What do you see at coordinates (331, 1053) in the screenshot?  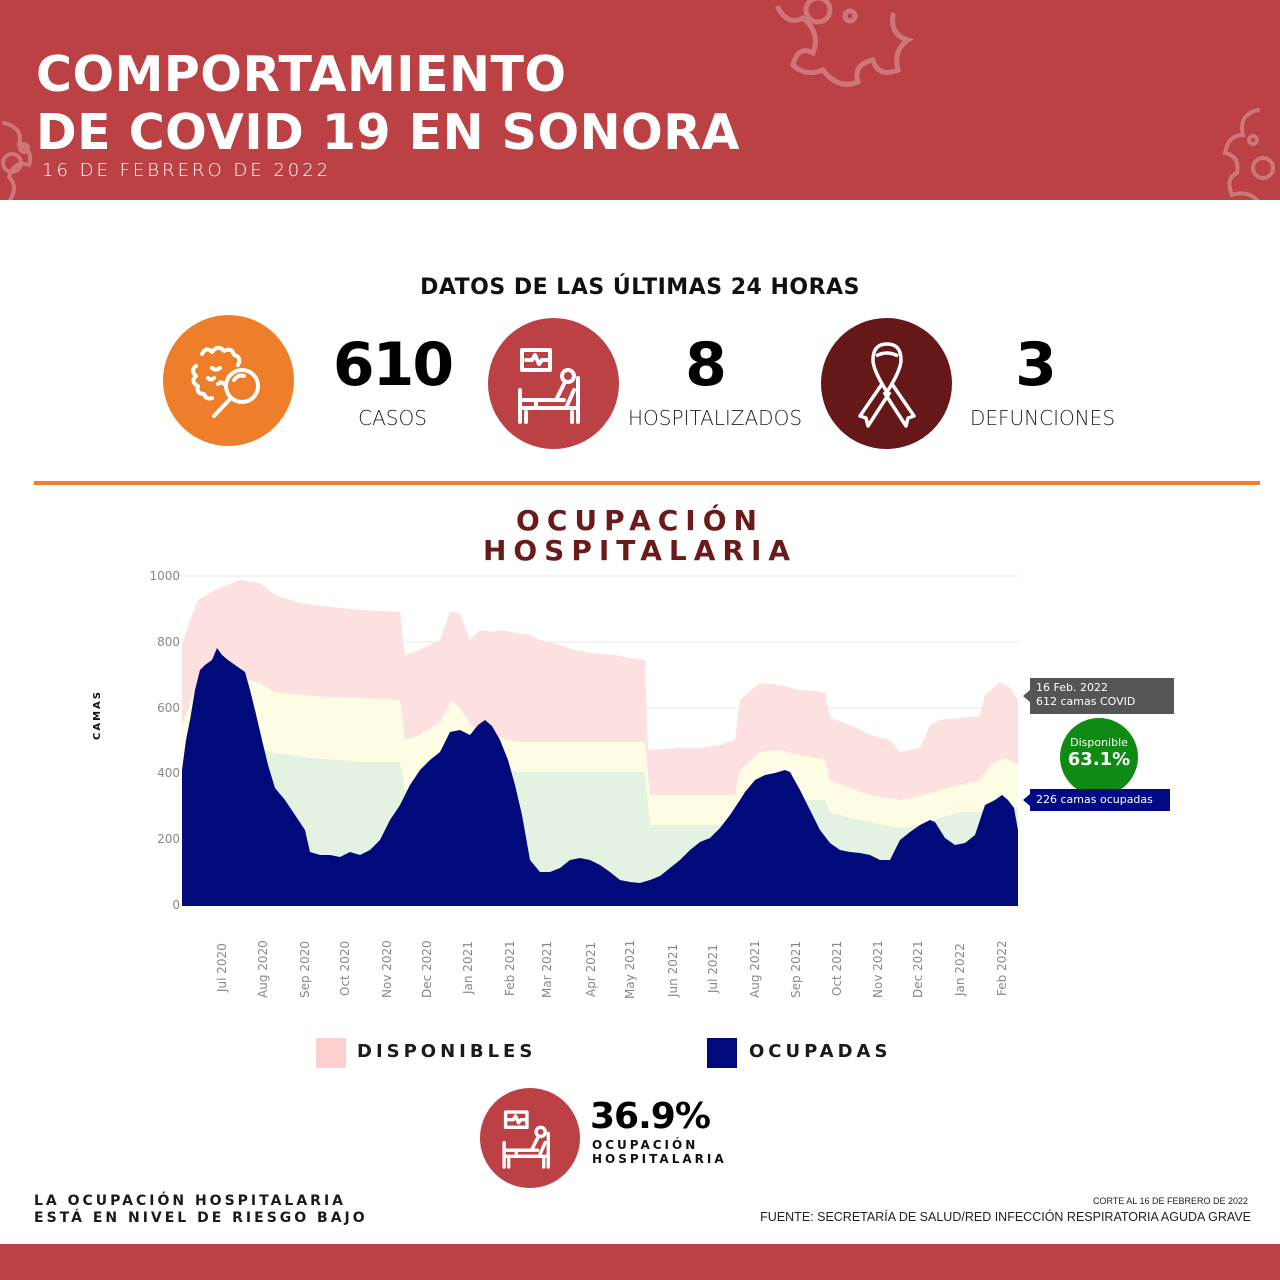 I see `legend-swatch-disponibles` at bounding box center [331, 1053].